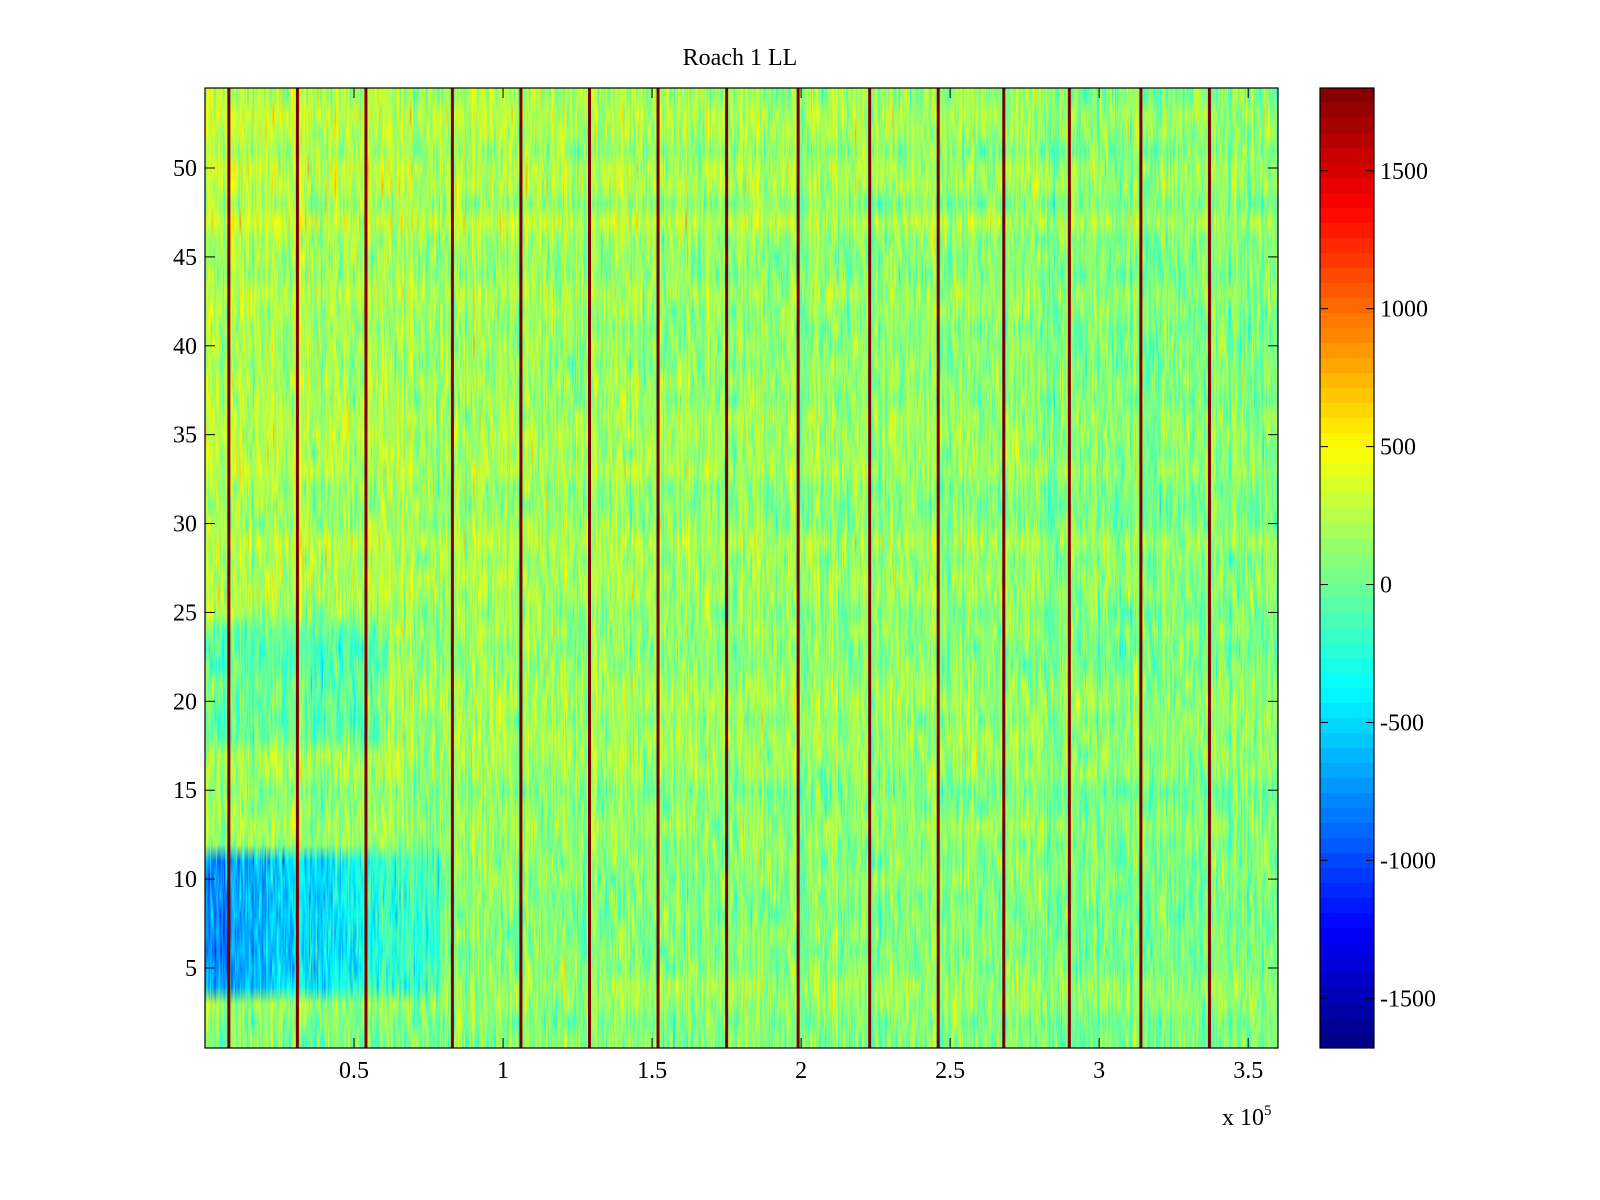 This screenshot has height=1200, width=1600. I want to click on colorbar-tick-label: -1000, so click(1408, 861).